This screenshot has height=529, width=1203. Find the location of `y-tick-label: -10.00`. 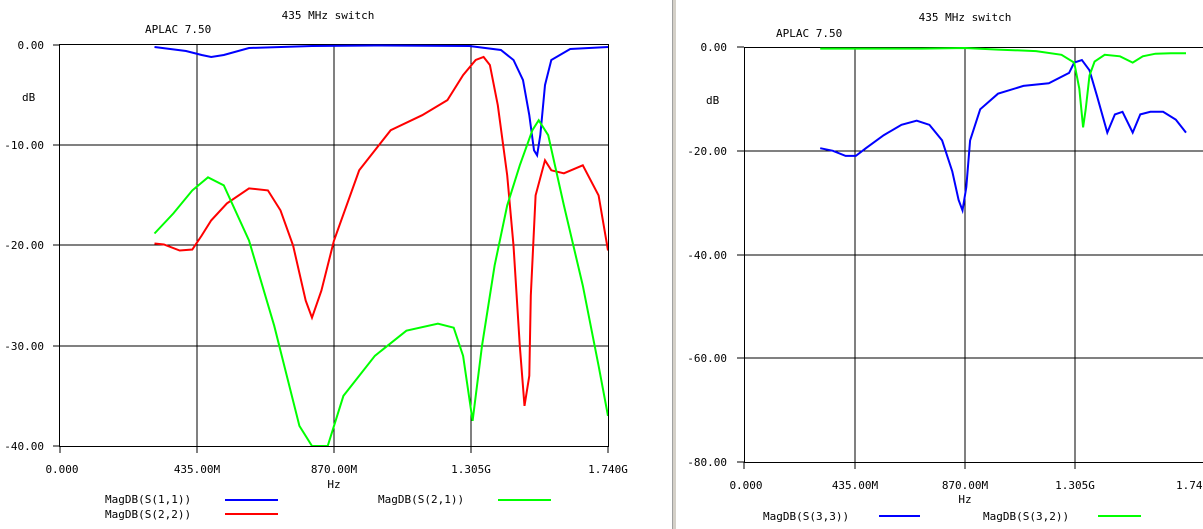

y-tick-label: -10.00 is located at coordinates (24, 145).